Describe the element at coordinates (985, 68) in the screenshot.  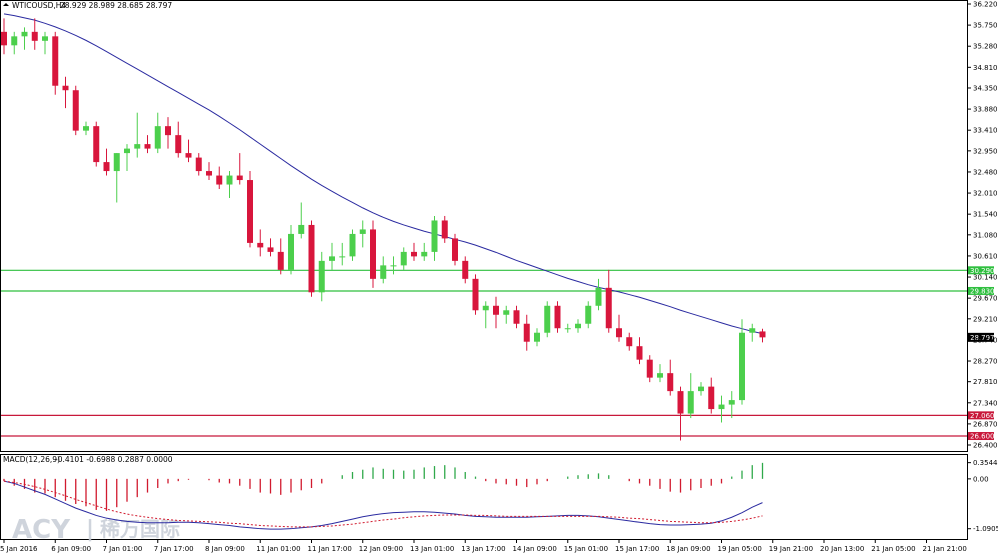
I see `price-tick-label: 34.810` at that location.